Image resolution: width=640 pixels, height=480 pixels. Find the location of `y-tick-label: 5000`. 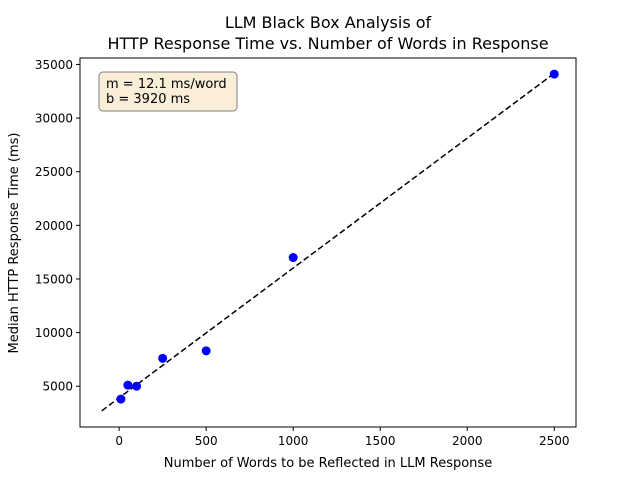

y-tick-label: 5000 is located at coordinates (57, 387).